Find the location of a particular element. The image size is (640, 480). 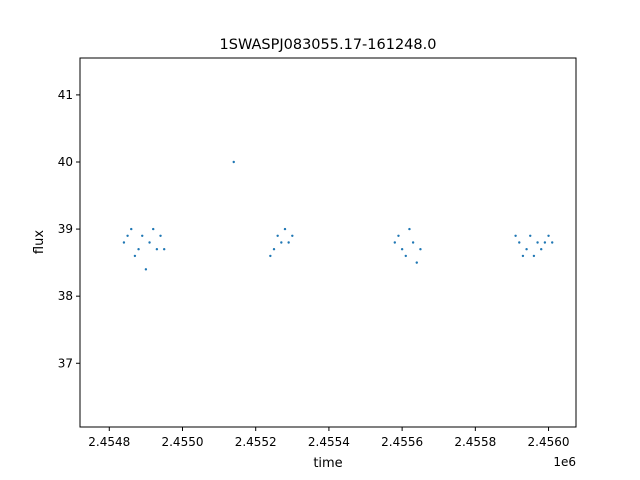

x-tick-label: 2.4550 is located at coordinates (182, 442).